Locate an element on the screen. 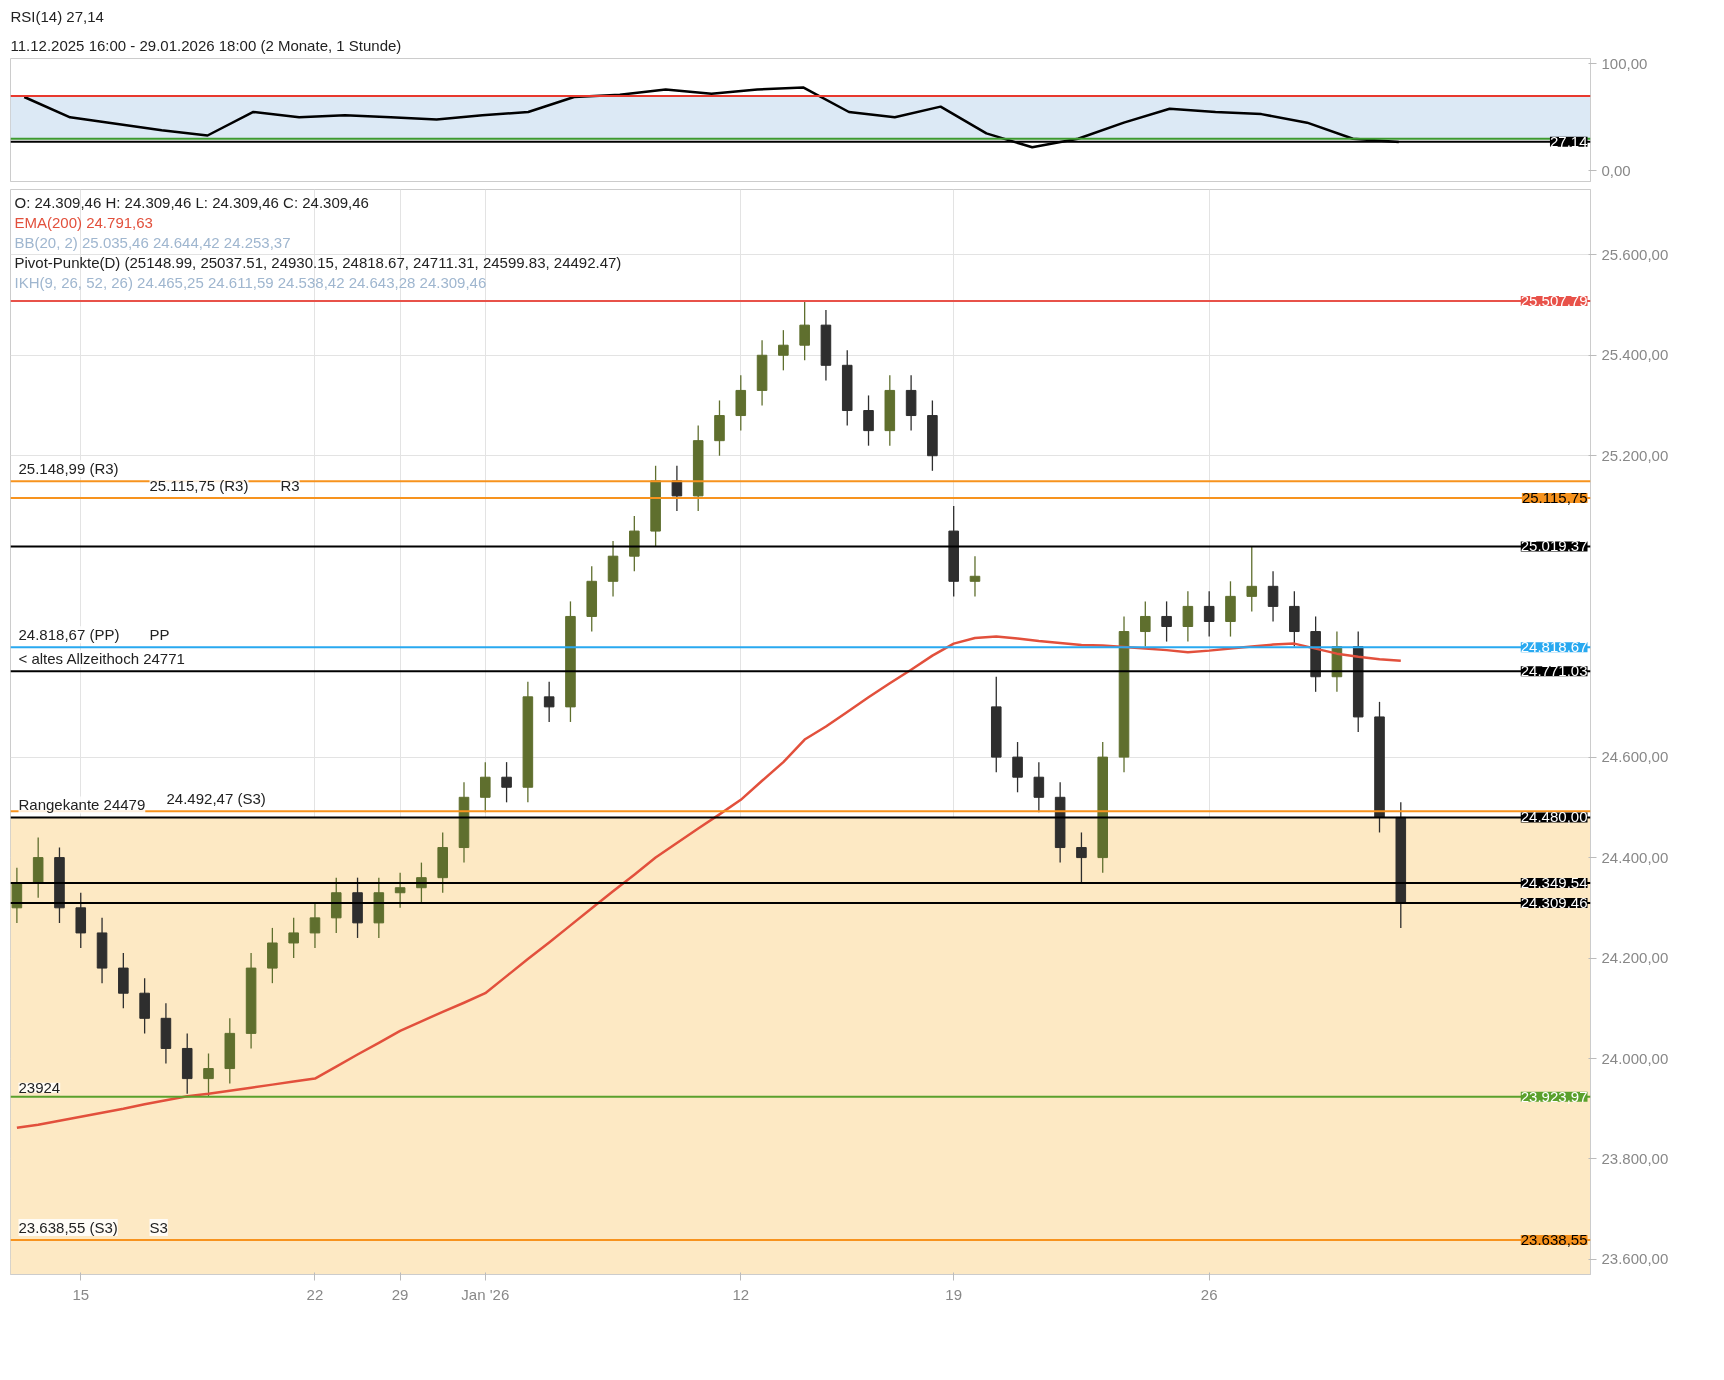  x-tick-label: 12 is located at coordinates (741, 1294).